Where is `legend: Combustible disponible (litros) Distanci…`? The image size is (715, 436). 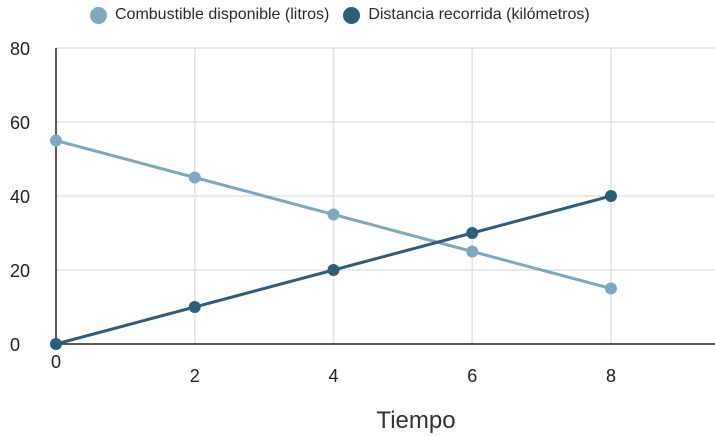
legend: Combustible disponible (litros) Distanci… is located at coordinates (340, 15).